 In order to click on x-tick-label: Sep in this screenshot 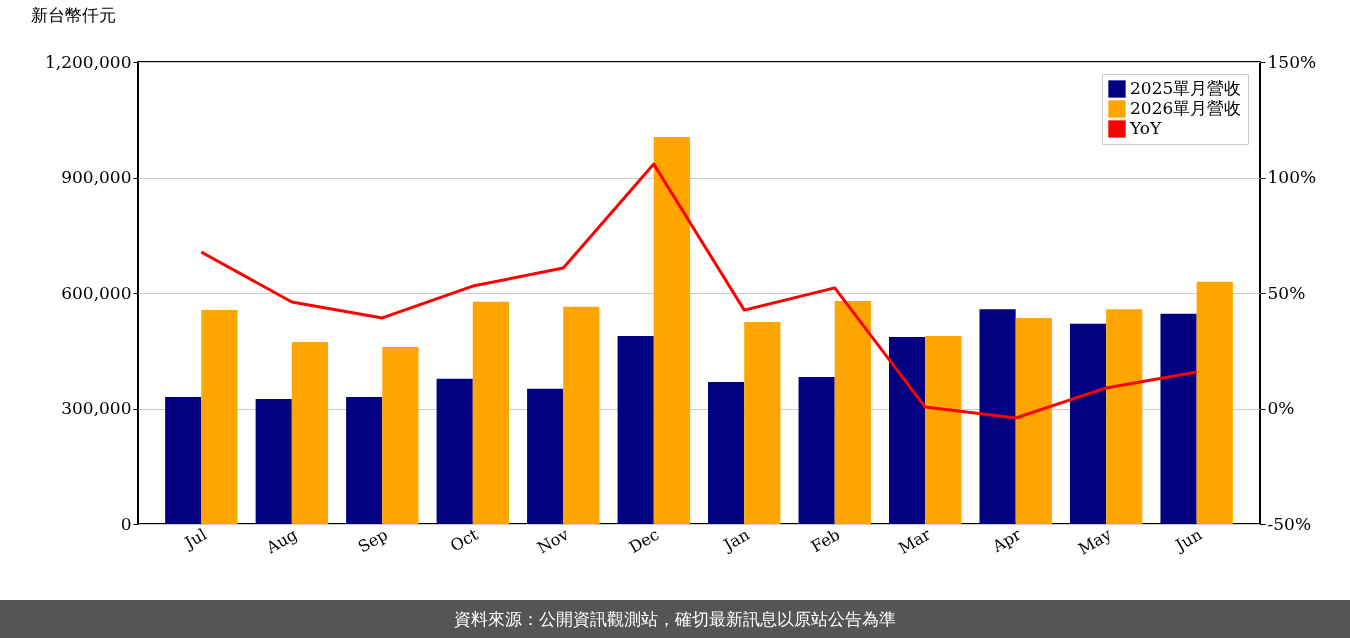, I will do `click(372, 540)`.